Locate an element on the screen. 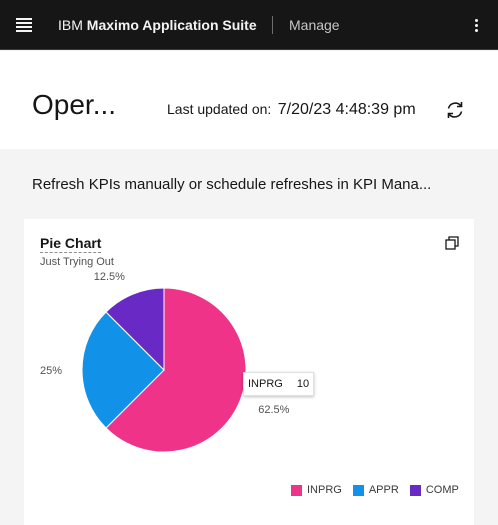  refresh-button is located at coordinates (455, 110).